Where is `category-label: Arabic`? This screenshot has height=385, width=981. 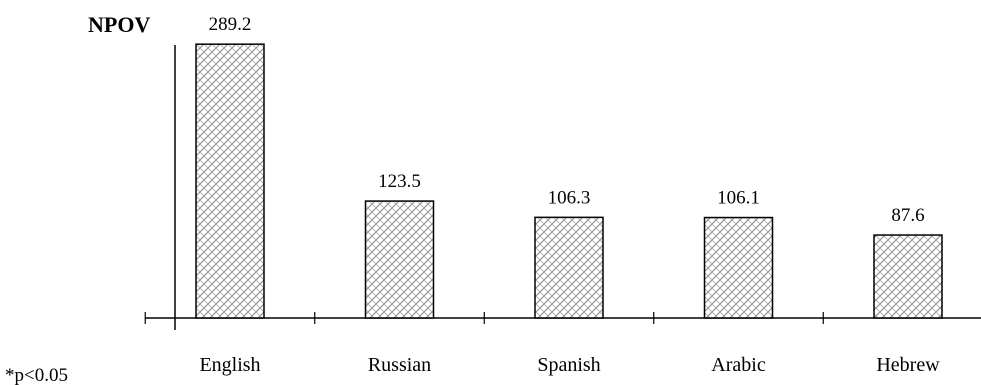 category-label: Arabic is located at coordinates (738, 365).